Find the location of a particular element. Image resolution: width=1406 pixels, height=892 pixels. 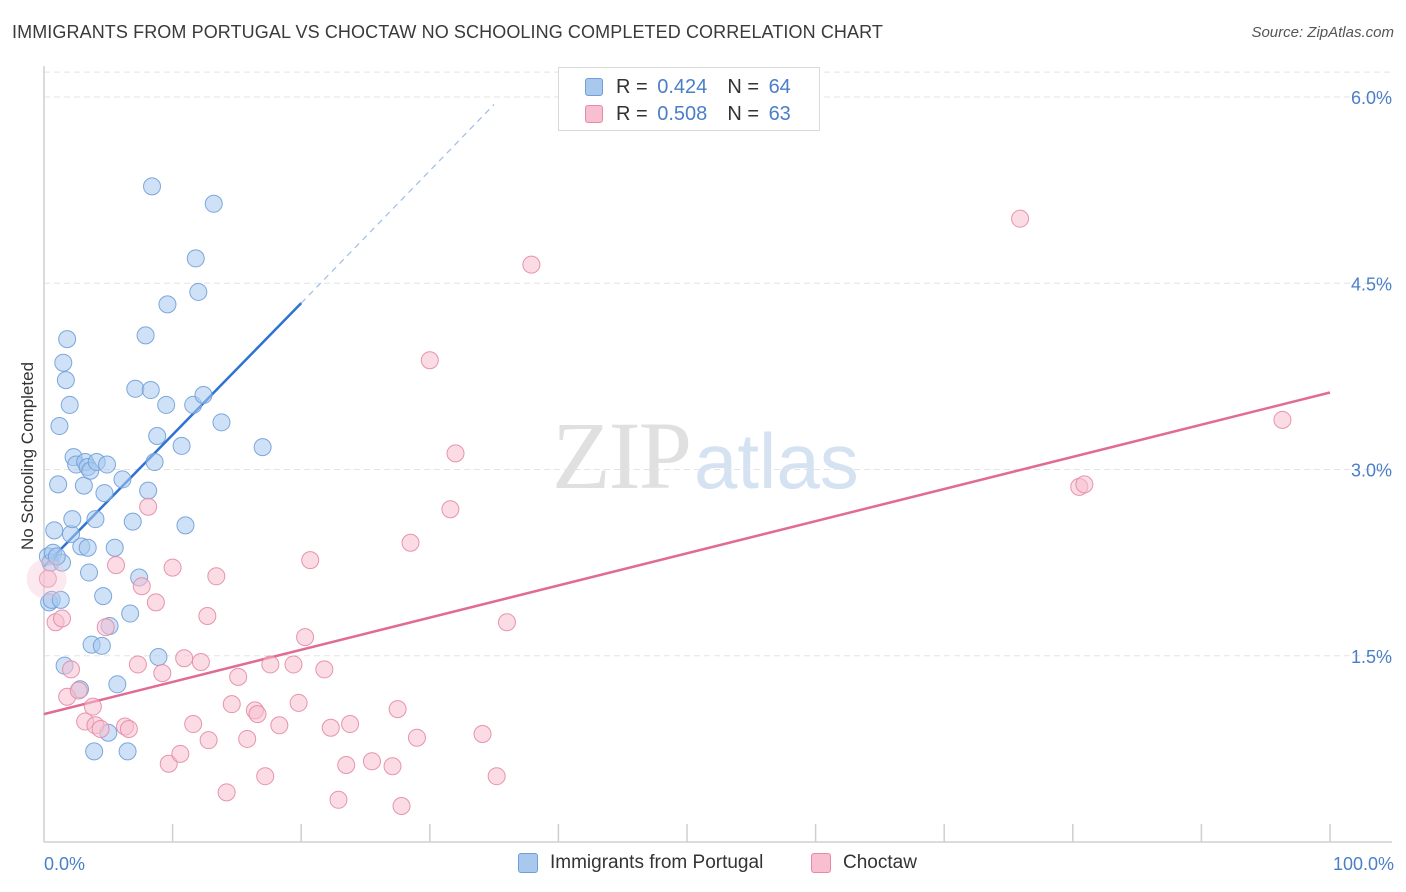

y-tick-label: 4.5% is located at coordinates (1371, 284).